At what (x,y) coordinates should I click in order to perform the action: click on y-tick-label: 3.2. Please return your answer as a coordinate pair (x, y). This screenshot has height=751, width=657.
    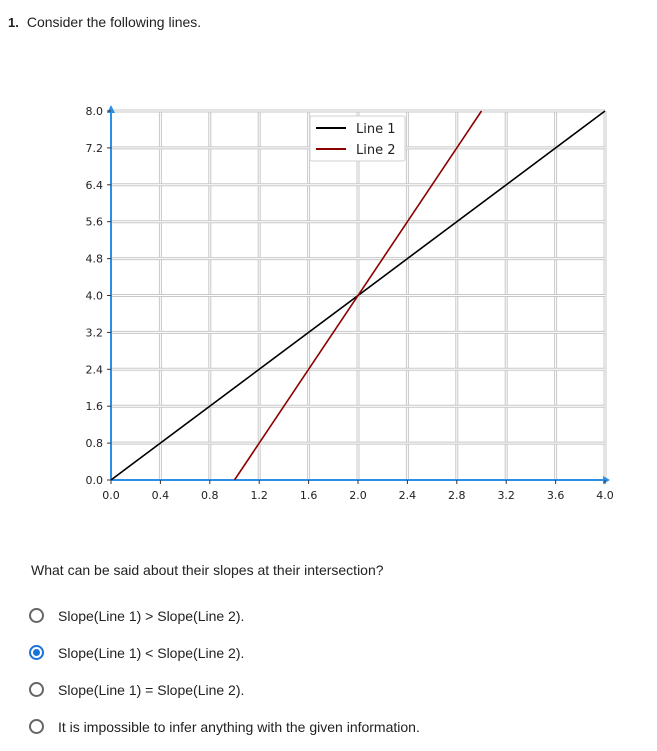
    Looking at the image, I should click on (95, 332).